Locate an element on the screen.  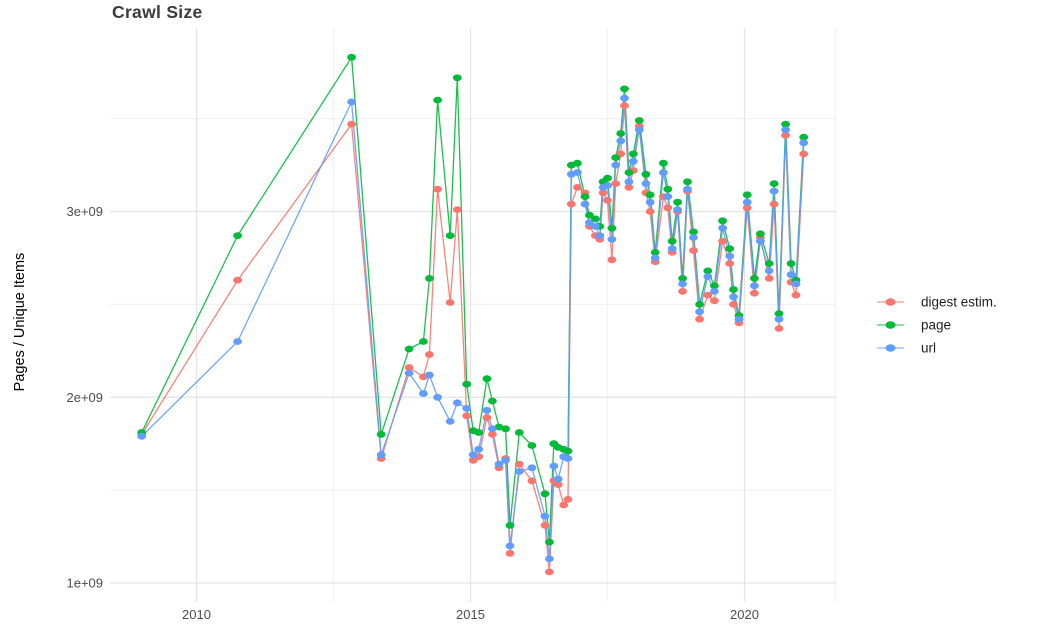
x-tick-label: 2020 is located at coordinates (744, 614).